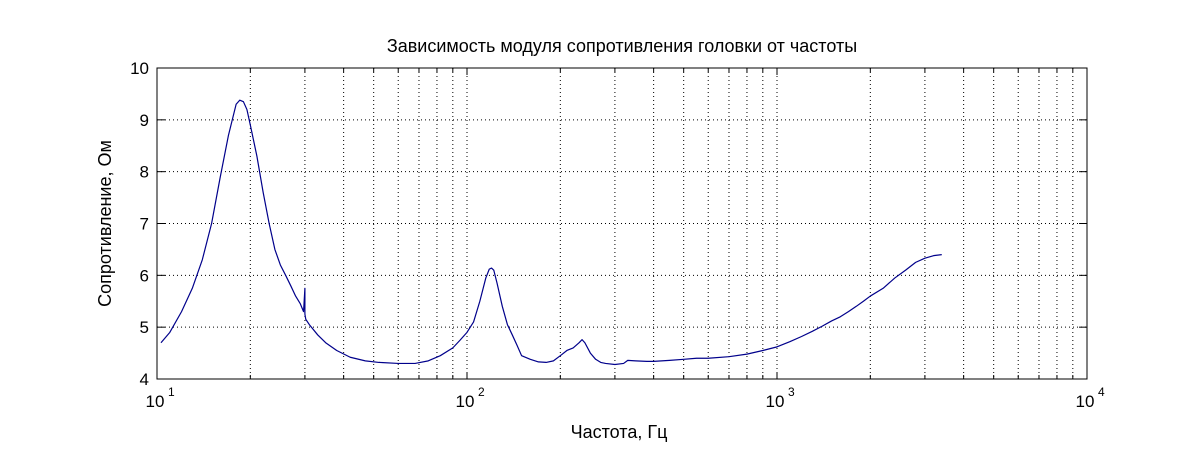  Describe the element at coordinates (144, 172) in the screenshot. I see `y-tick-label: 8` at that location.